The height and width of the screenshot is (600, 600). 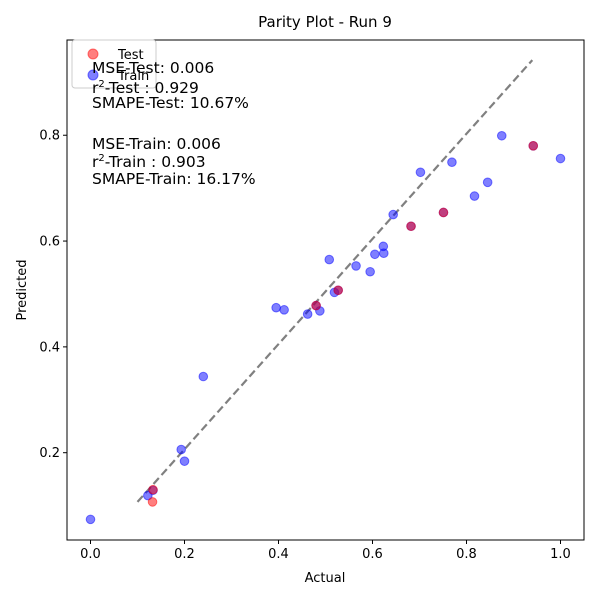 I want to click on metric-r2-test: r2-Test : 0.929, so click(x=145, y=88).